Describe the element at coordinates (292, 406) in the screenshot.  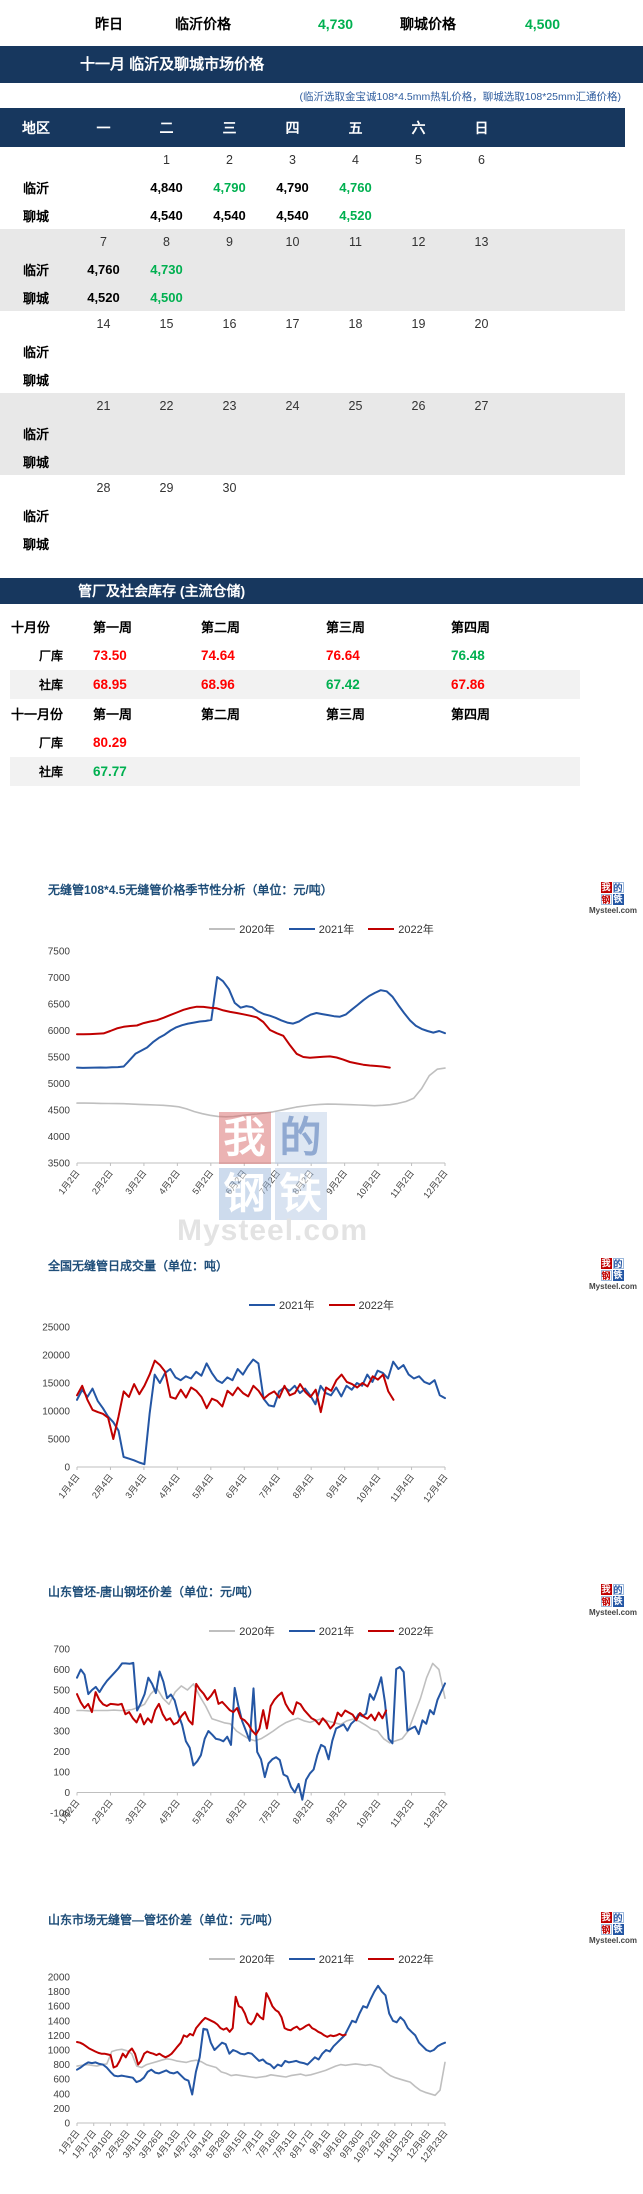
I see `calendar-date-cell: 24` at that location.